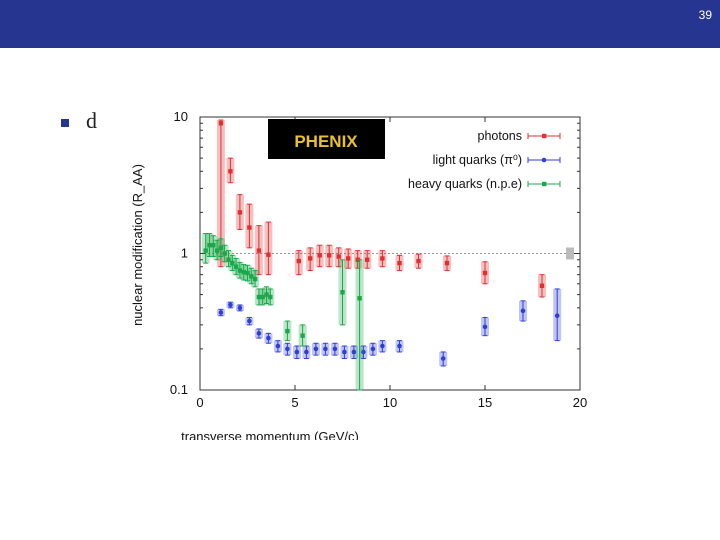  I want to click on x-tick-label: 0, so click(199, 402).